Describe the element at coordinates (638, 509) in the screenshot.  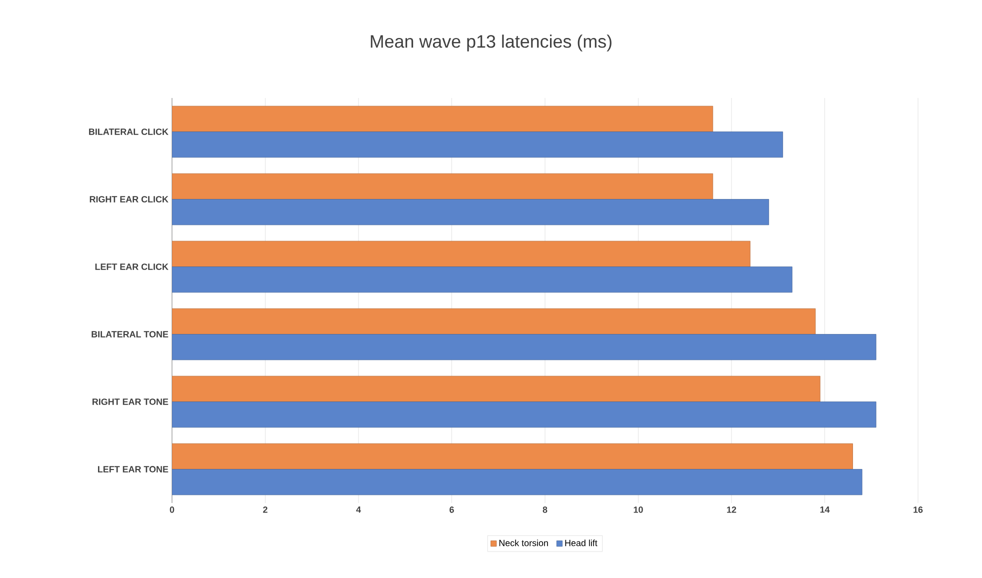
I see `x-tick-label: 10` at that location.